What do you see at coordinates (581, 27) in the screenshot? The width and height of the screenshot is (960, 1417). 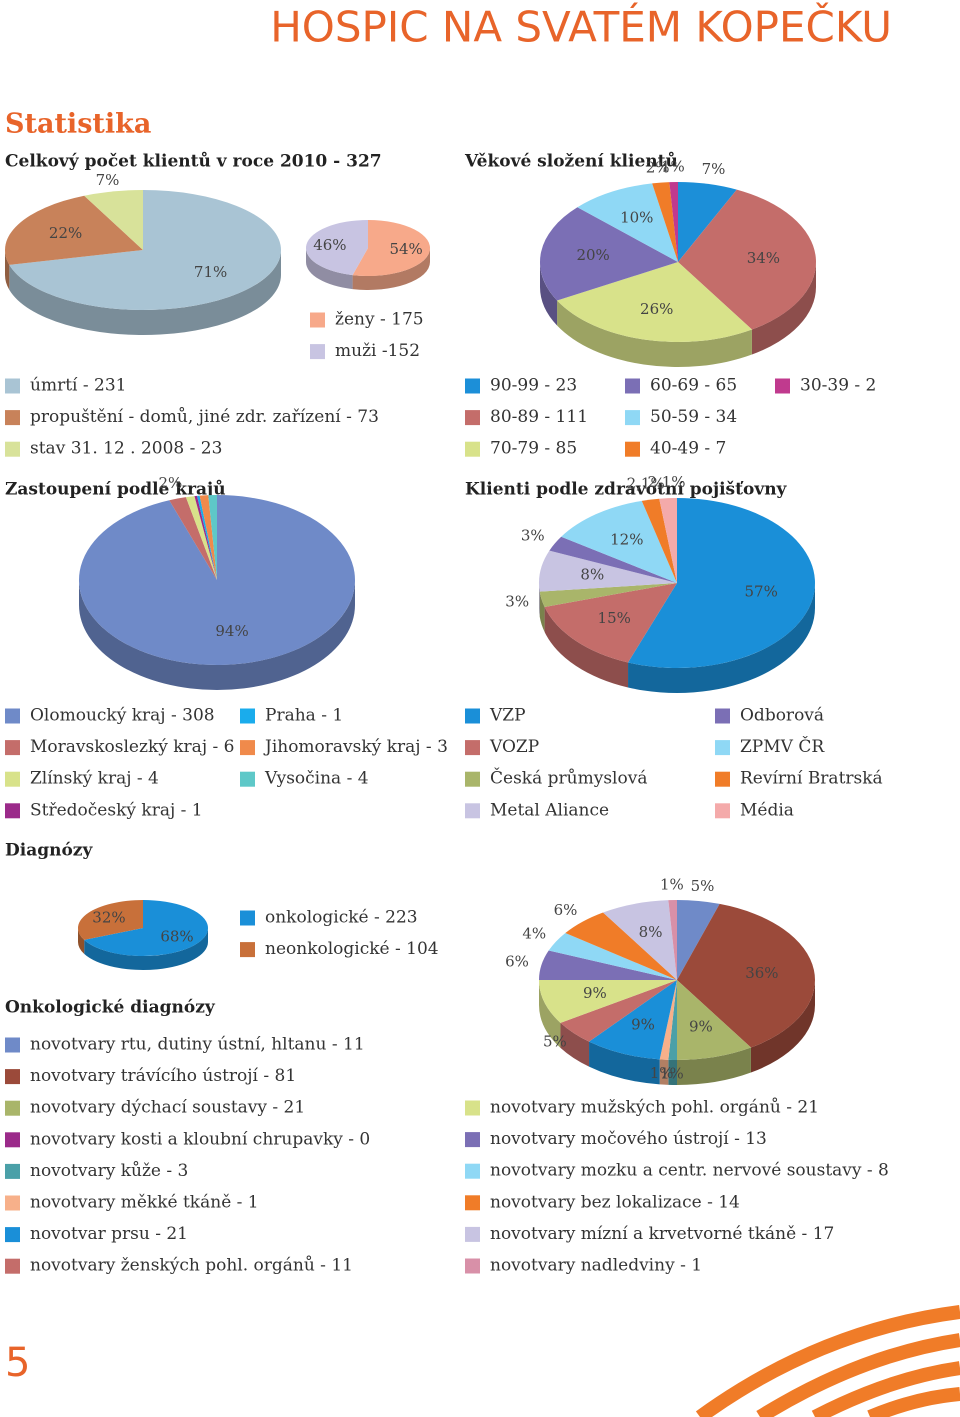 I see `page-title: HOSPIC NA SVATÉM KOPEČKU` at bounding box center [581, 27].